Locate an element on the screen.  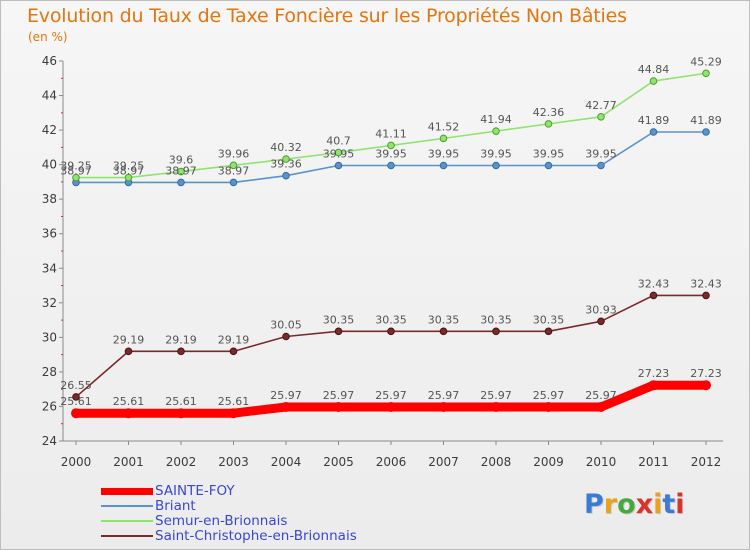
logo-letter: i is located at coordinates (658, 504).